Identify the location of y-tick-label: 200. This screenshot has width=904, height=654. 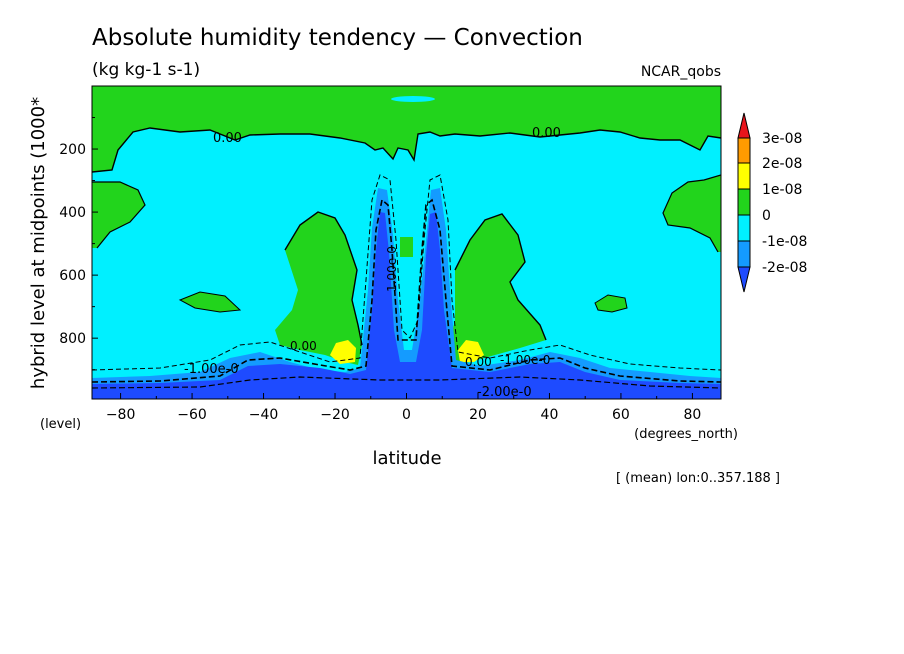
(72, 150).